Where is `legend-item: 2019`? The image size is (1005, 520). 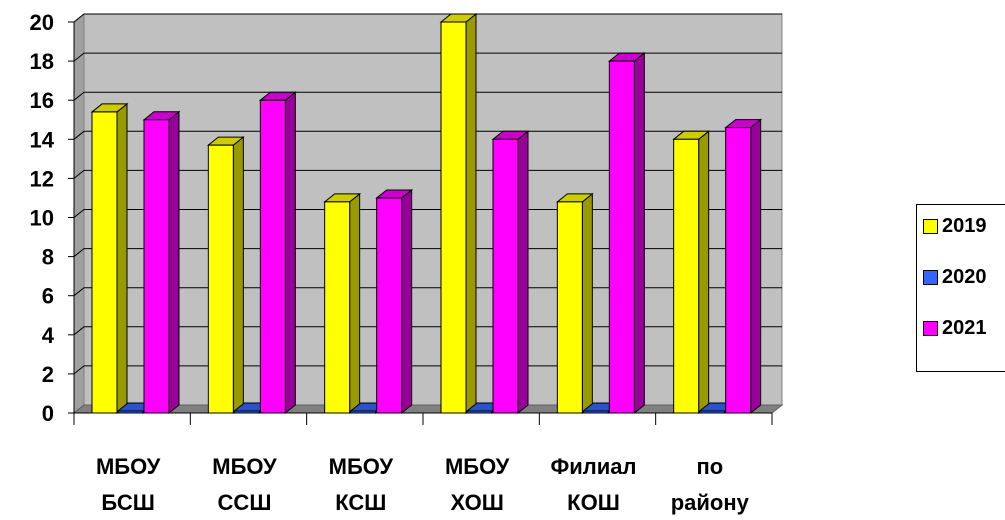
legend-item: 2019 is located at coordinates (955, 226).